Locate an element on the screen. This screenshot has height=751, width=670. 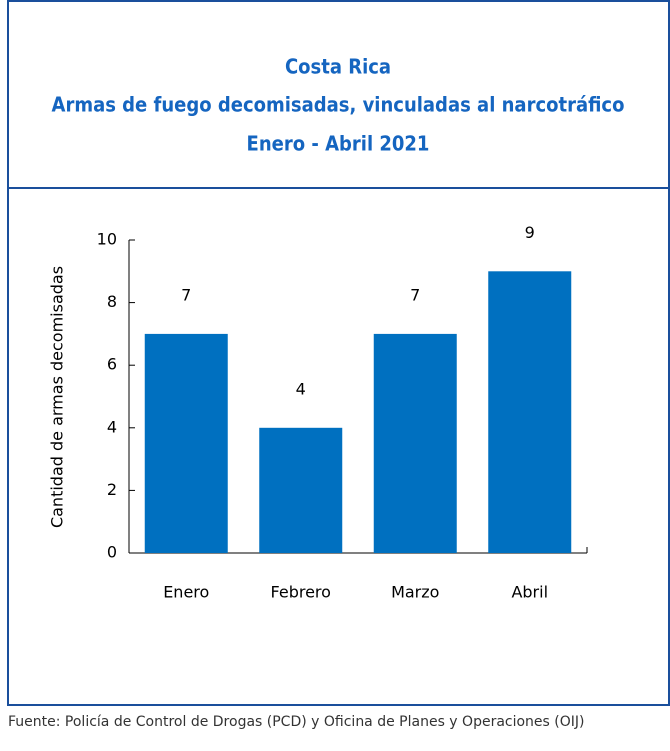
y-tick-label: 8 is located at coordinates (112, 301).